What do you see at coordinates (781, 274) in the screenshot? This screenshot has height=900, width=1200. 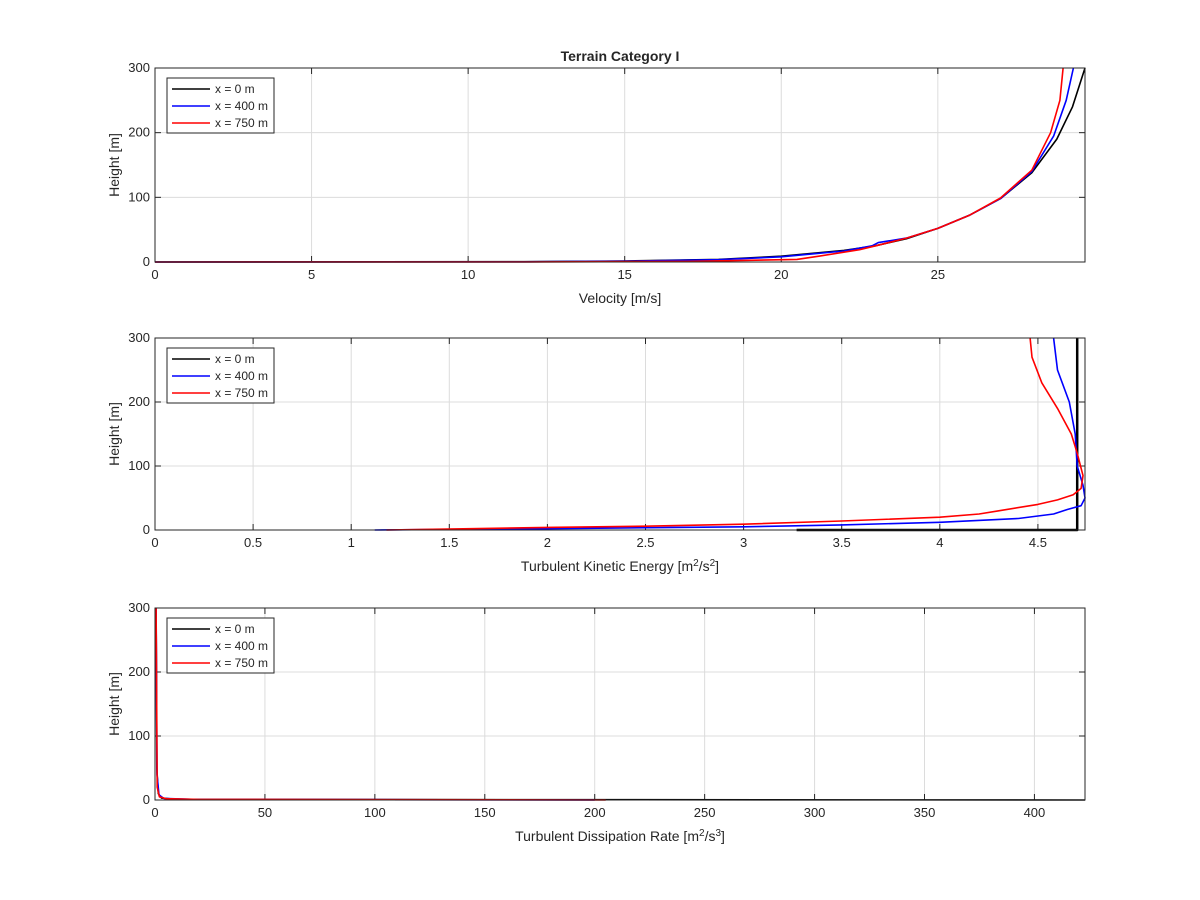 I see `x-tick-label: 20` at bounding box center [781, 274].